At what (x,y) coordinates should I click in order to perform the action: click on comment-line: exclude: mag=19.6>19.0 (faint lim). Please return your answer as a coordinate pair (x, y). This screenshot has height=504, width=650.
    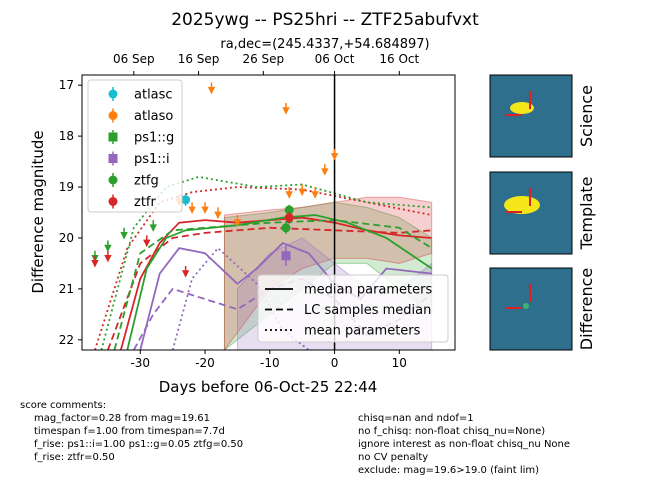
    Looking at the image, I should click on (448, 470).